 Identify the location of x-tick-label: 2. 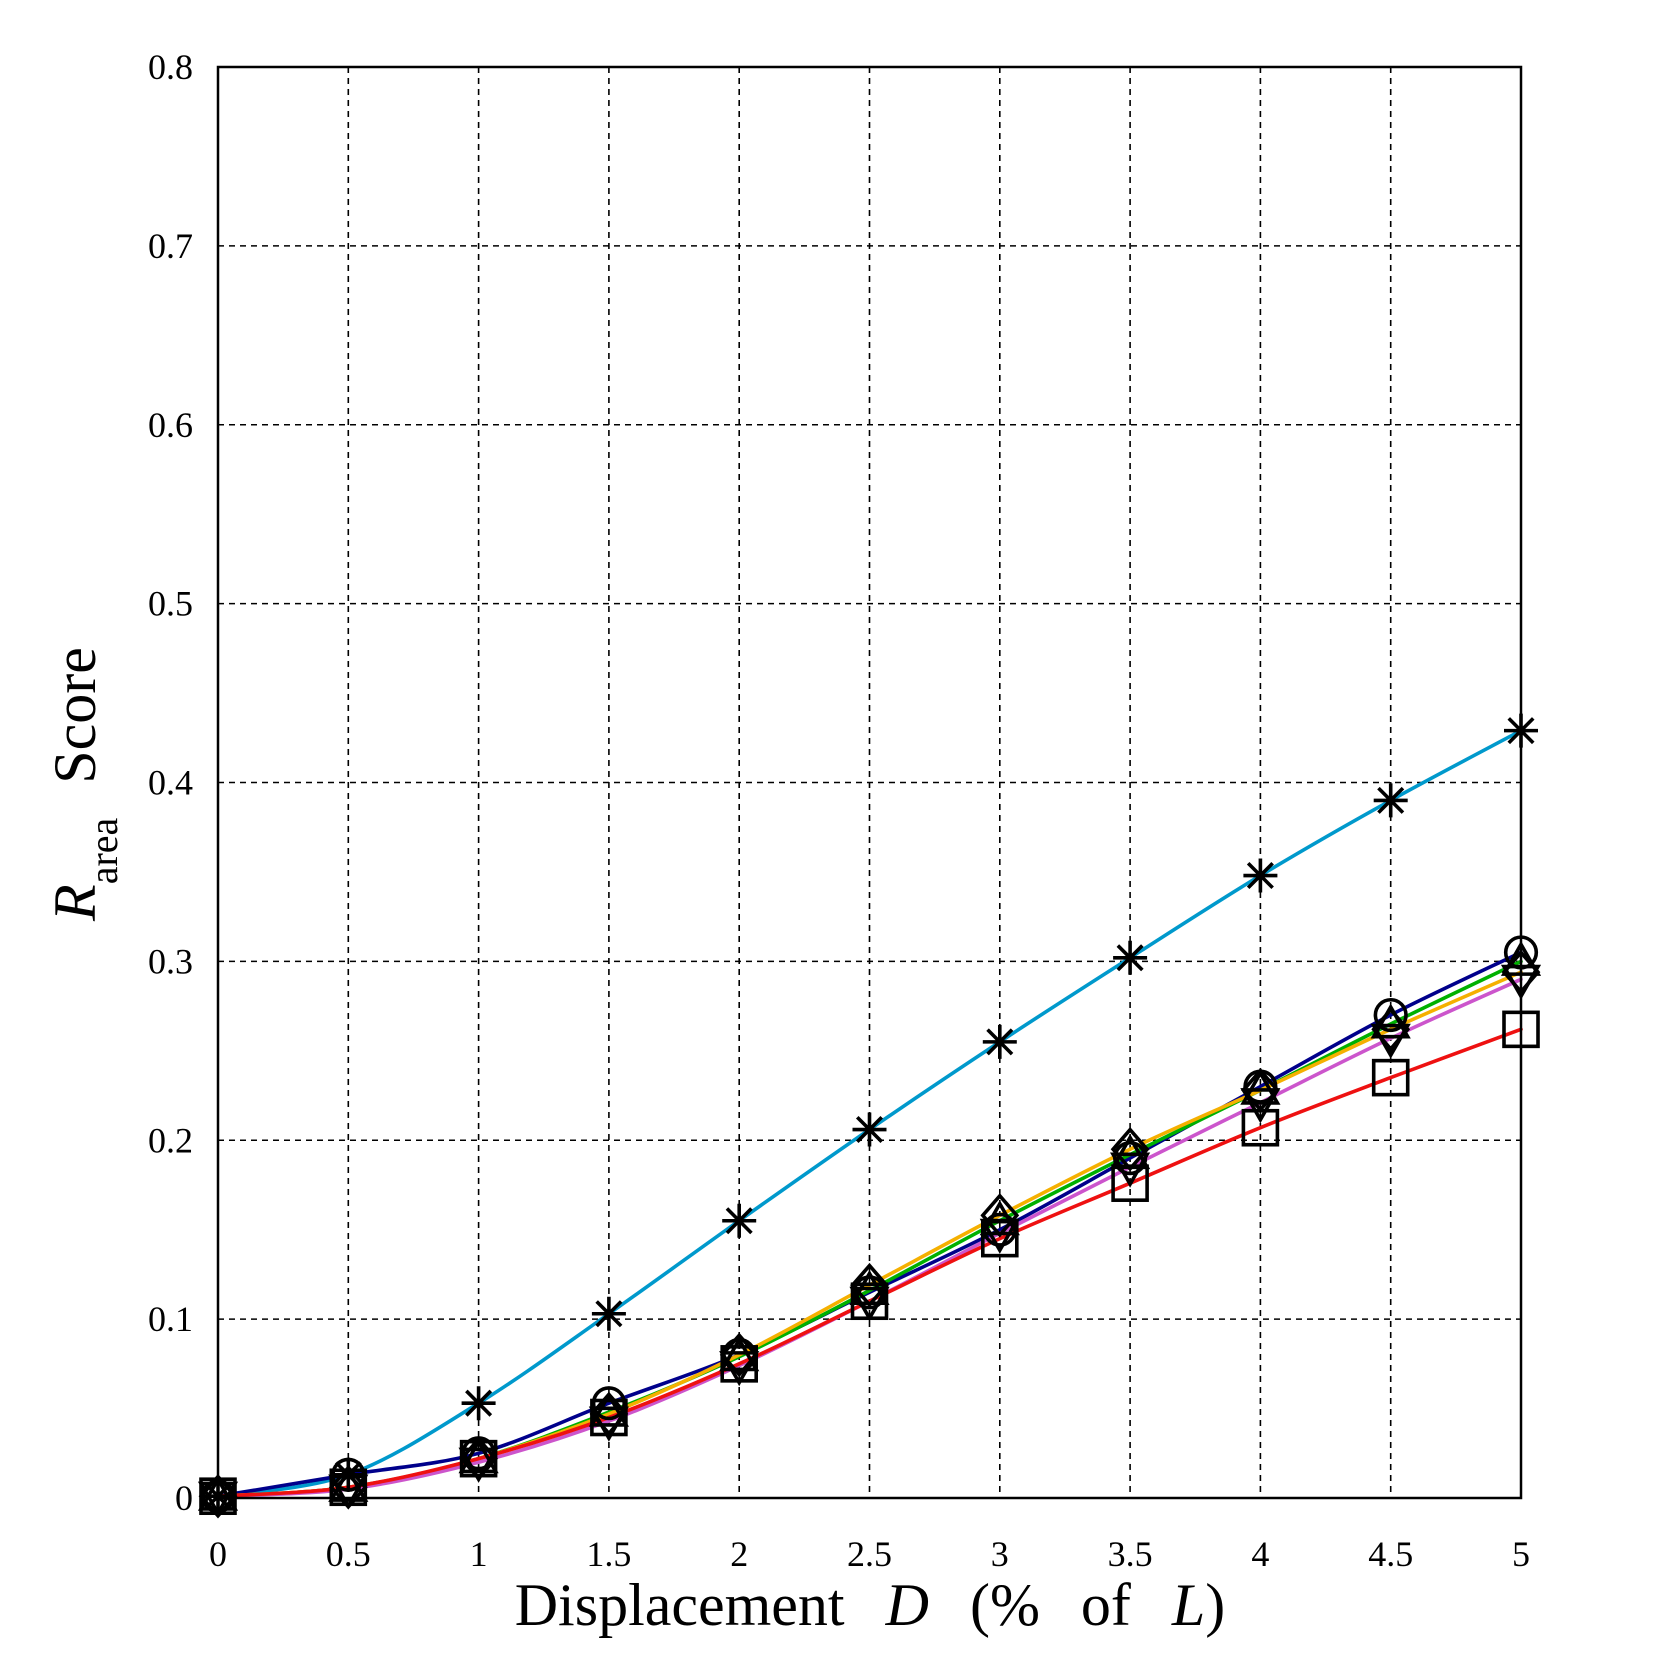
(739, 1554).